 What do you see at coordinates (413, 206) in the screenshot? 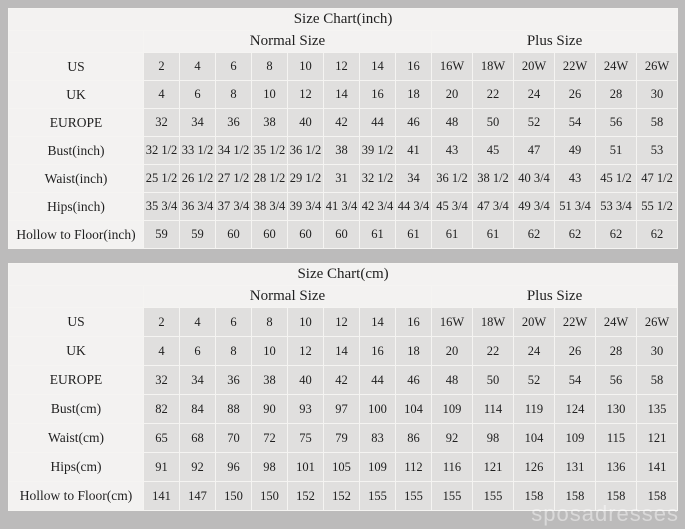
I see `size-cell: 44 3/4` at bounding box center [413, 206].